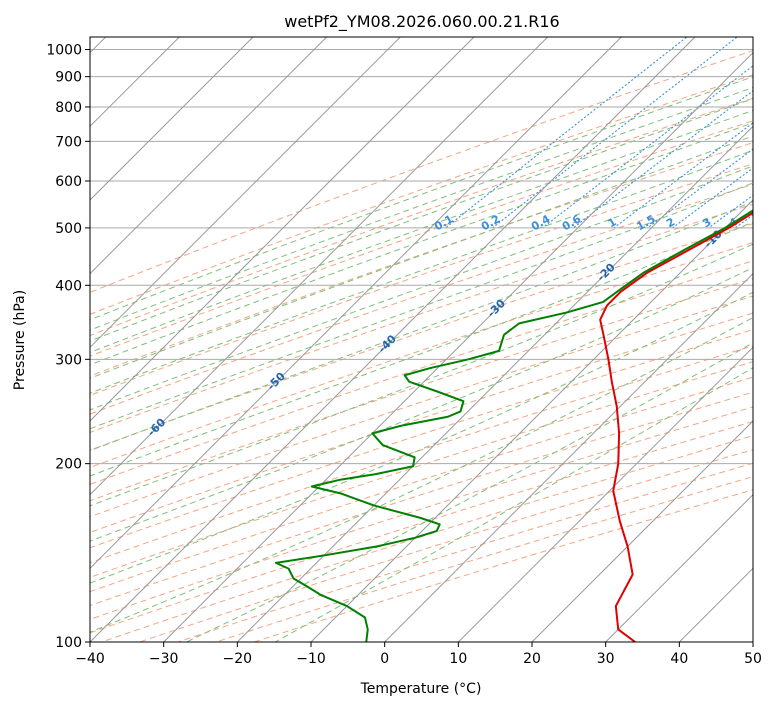 The height and width of the screenshot is (708, 775). I want to click on x-axis-ticks: −40 −30 −20 −10 0 10 20 30 40 50, so click(418, 654).